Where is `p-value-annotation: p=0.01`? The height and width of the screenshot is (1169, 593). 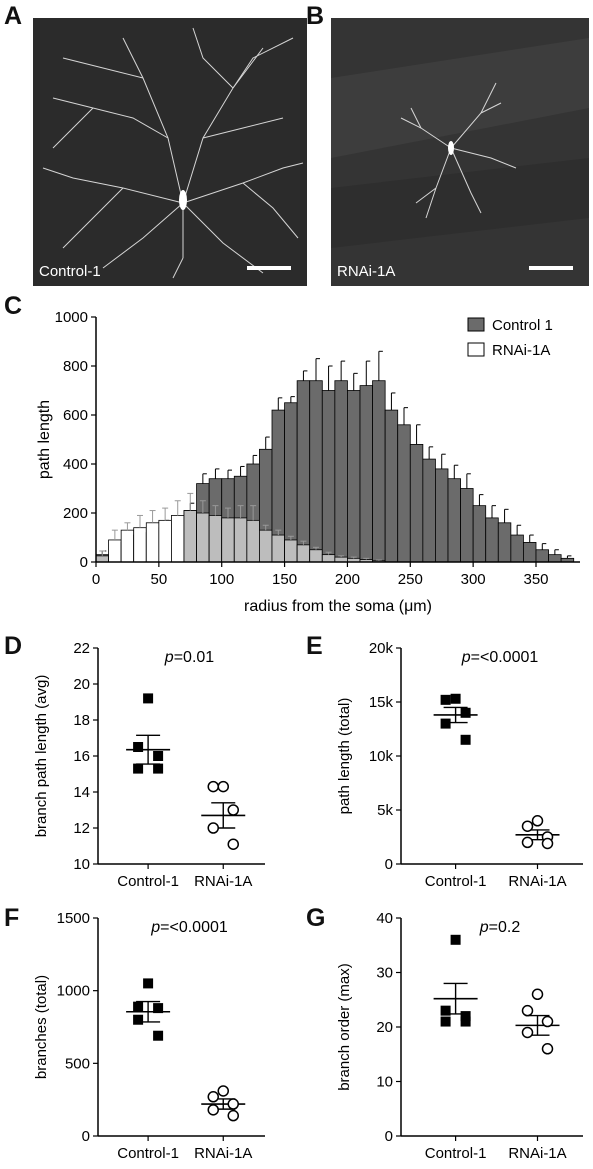
p-value-annotation: p=0.01 is located at coordinates (189, 657).